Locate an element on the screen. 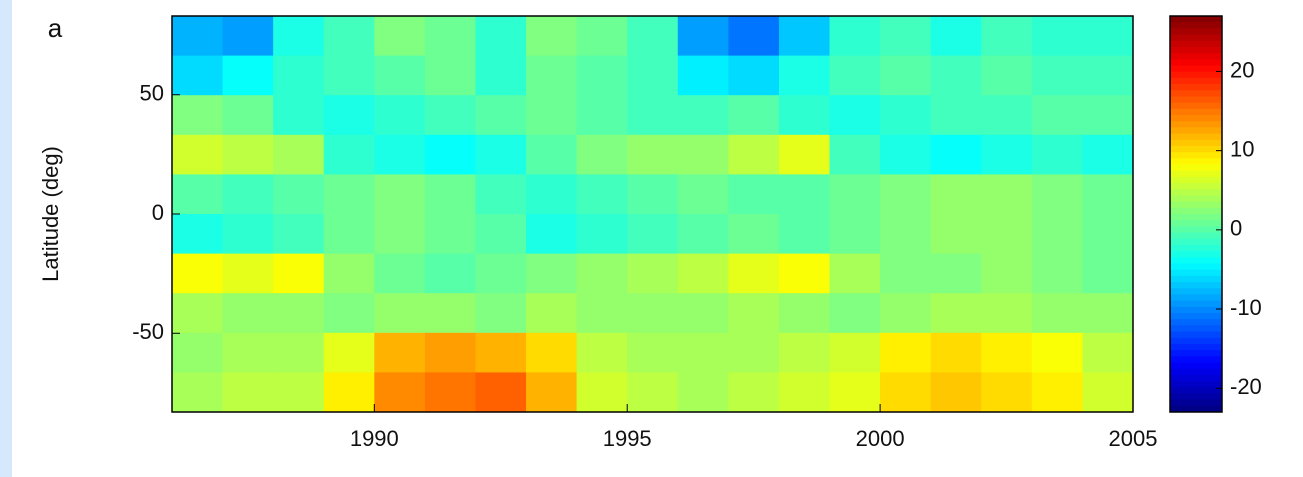  panel-label: a is located at coordinates (55, 28).